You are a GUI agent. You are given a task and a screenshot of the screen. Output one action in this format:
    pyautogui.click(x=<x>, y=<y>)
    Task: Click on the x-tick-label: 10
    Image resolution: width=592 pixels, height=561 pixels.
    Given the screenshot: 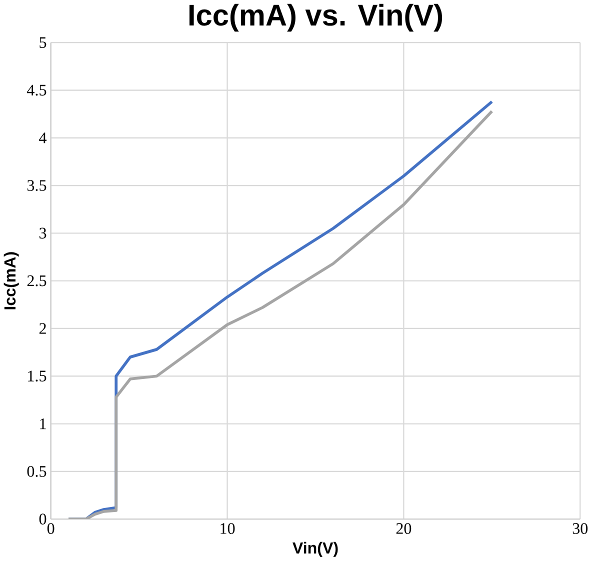 What is the action you would take?
    pyautogui.click(x=227, y=528)
    